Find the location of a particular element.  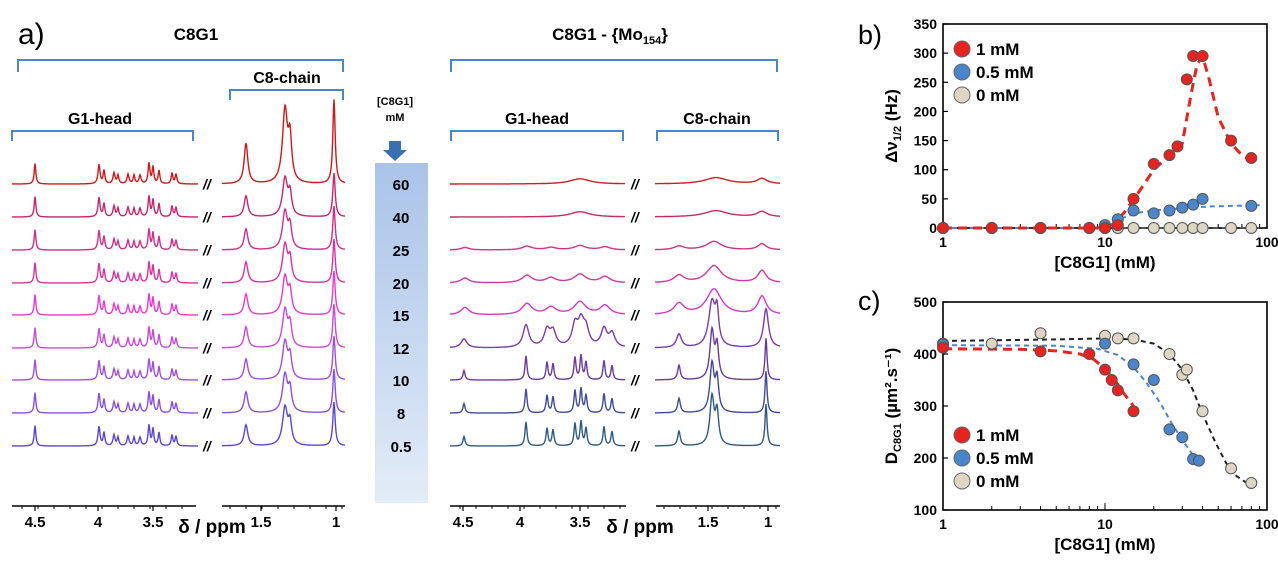

break-right-3: // is located at coordinates (635, 283).